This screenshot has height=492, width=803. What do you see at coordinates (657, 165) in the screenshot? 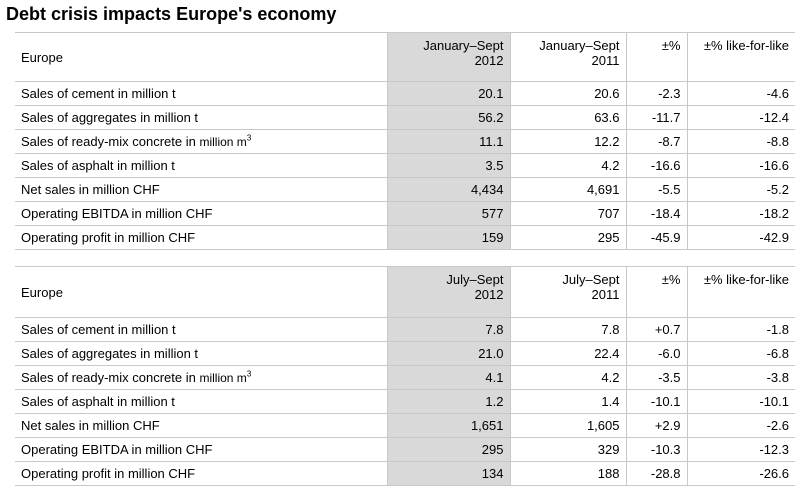
I see `change-cell: -16.6` at bounding box center [657, 165].